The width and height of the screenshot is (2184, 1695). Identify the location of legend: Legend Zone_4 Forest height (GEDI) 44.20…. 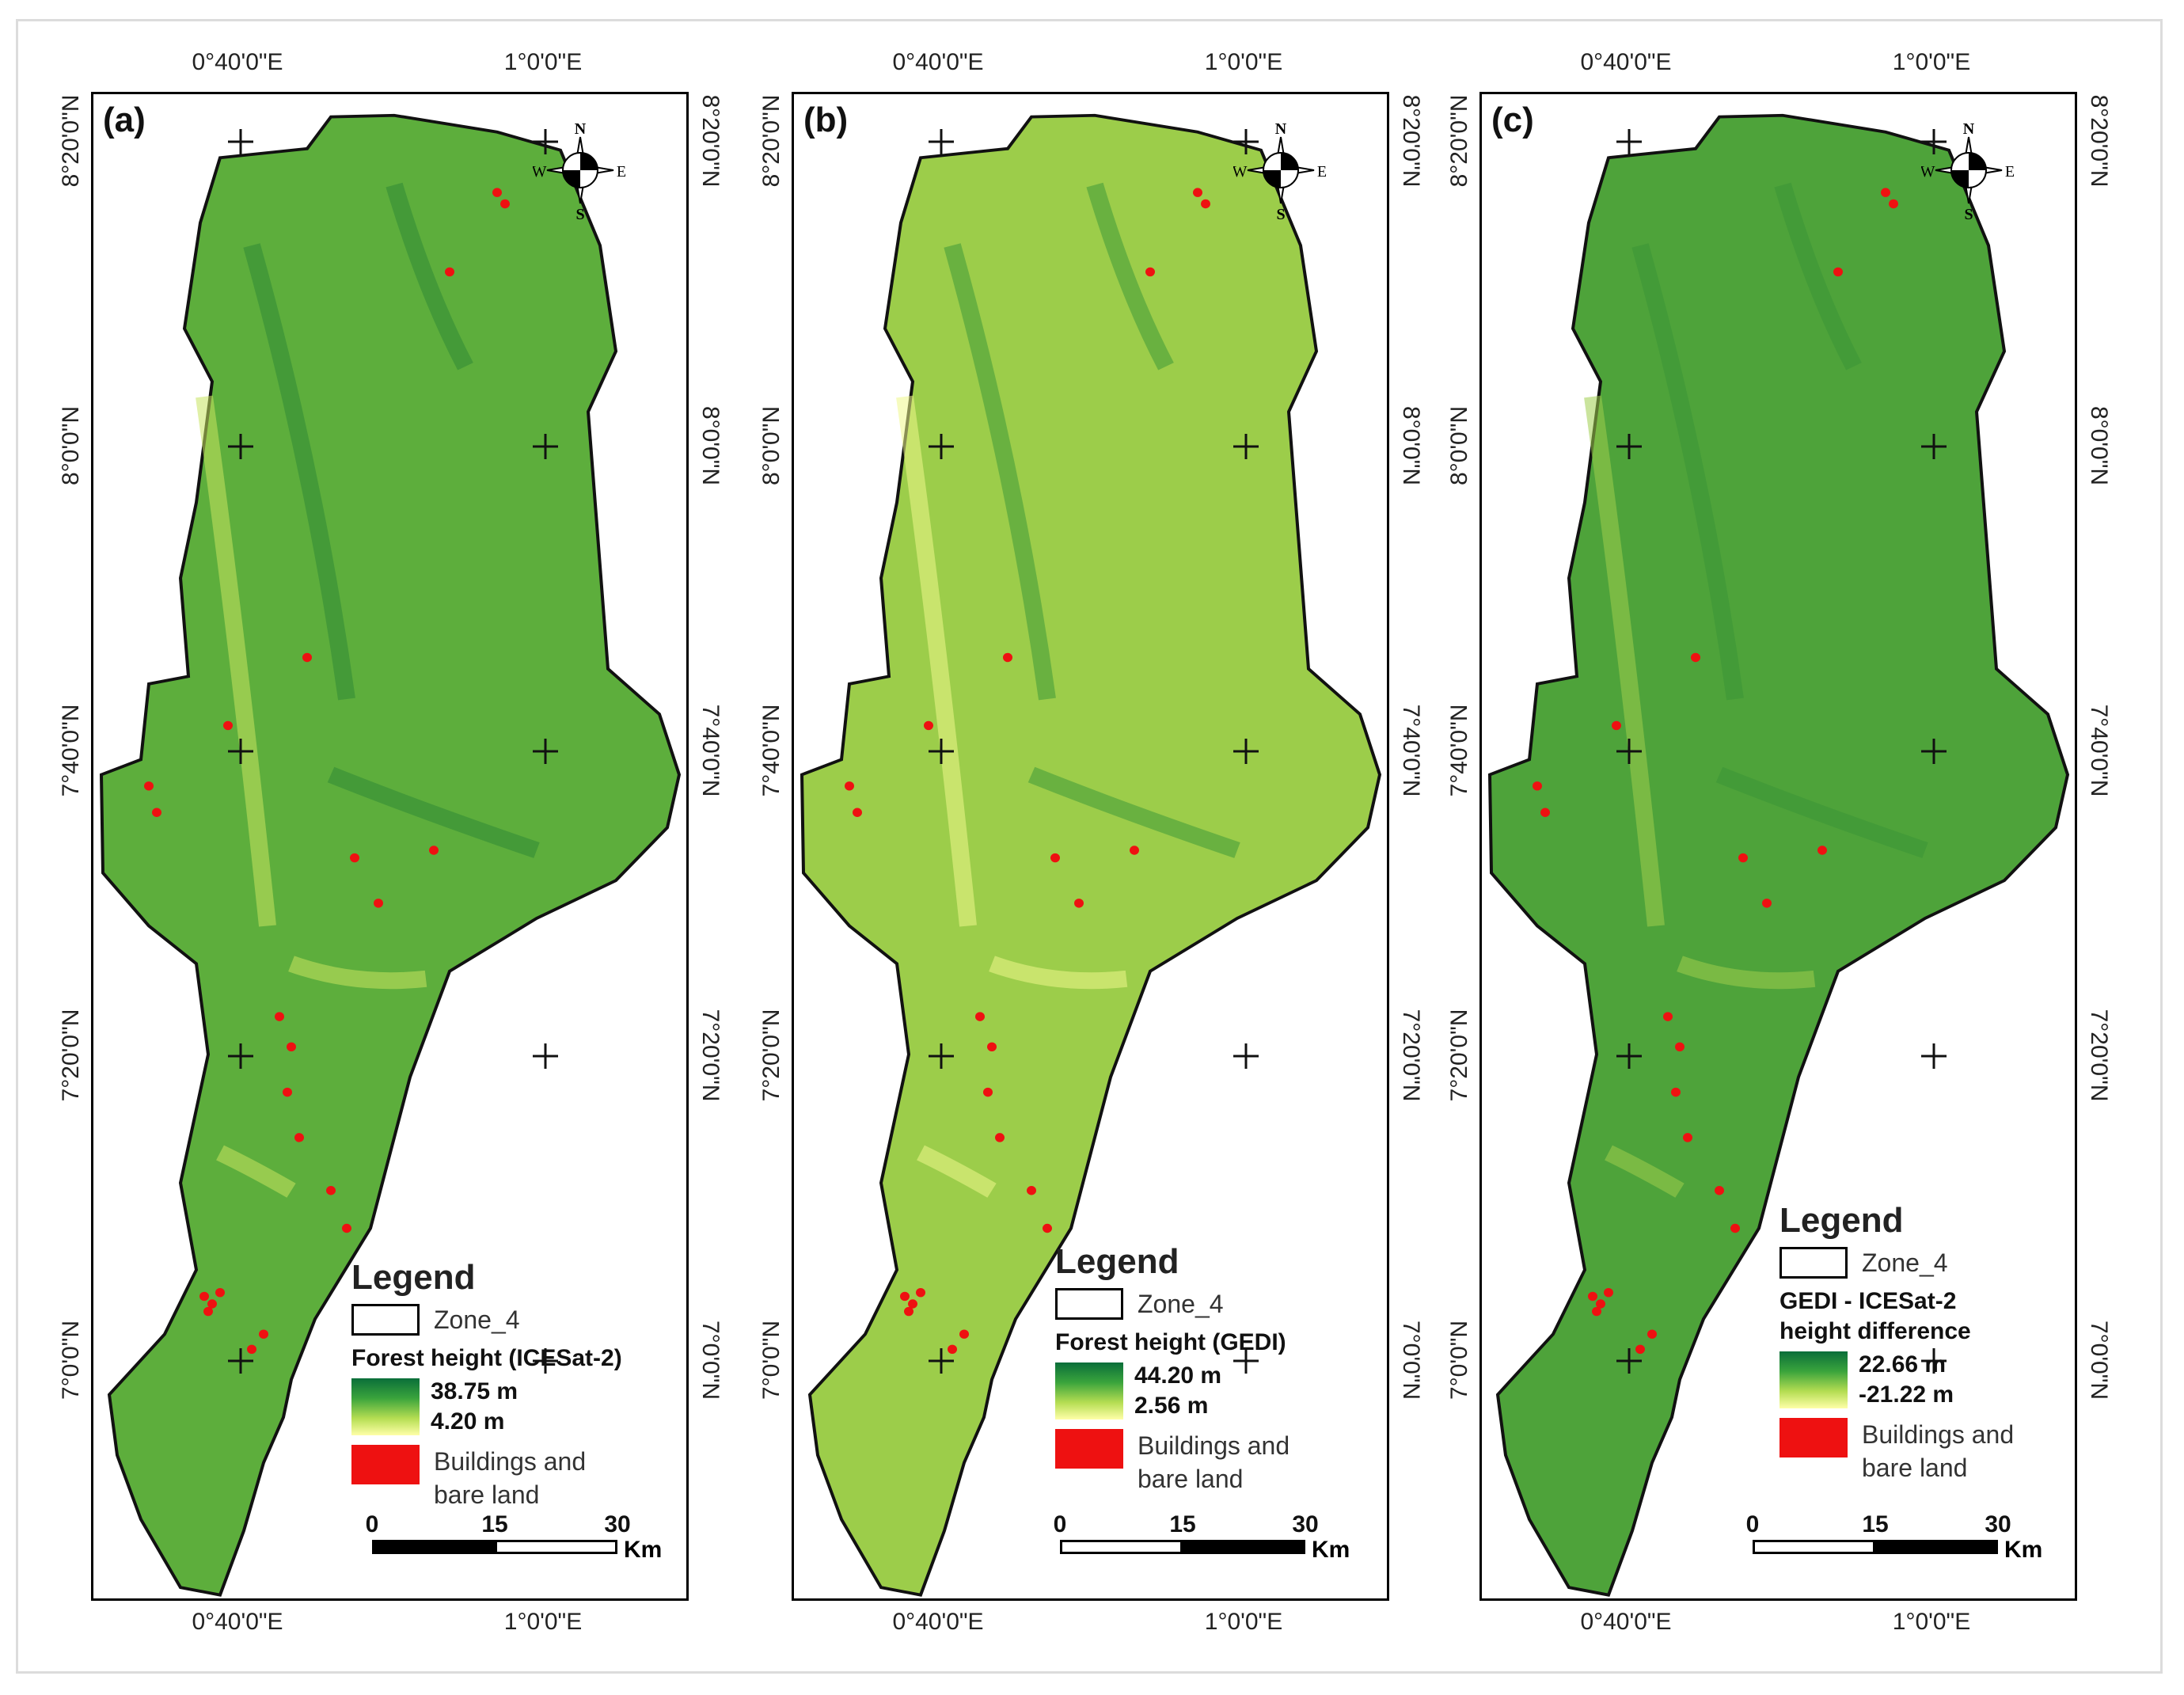
(1172, 1368).